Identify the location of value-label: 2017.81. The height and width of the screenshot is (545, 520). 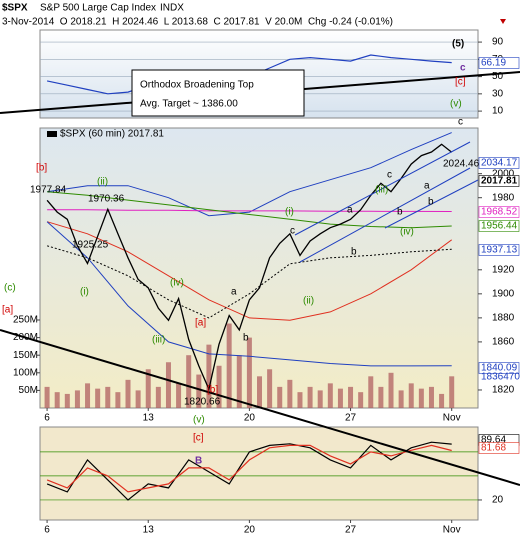
(499, 181).